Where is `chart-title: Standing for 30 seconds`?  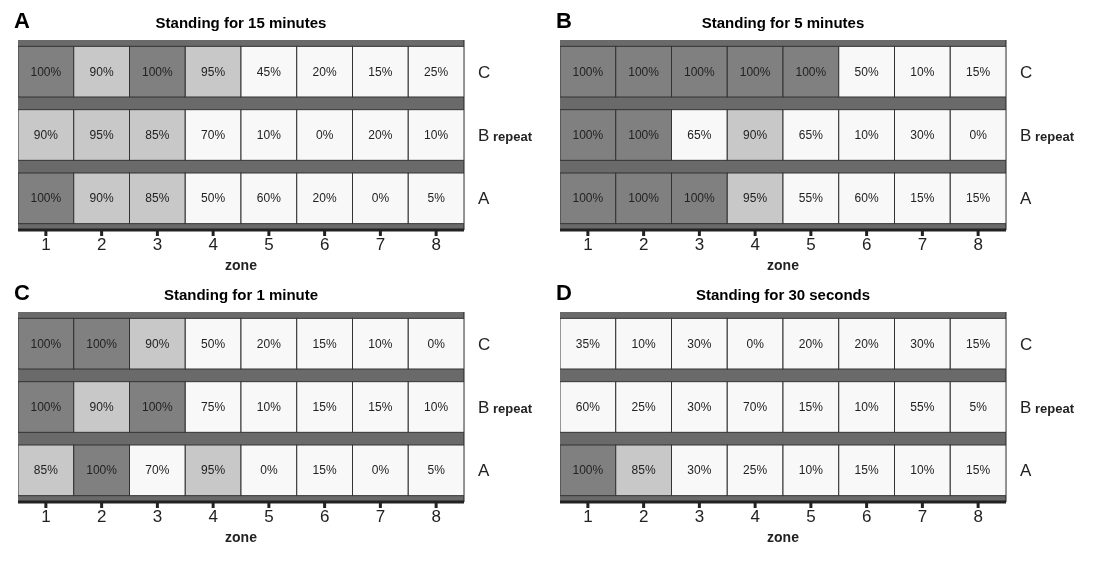 chart-title: Standing for 30 seconds is located at coordinates (783, 294).